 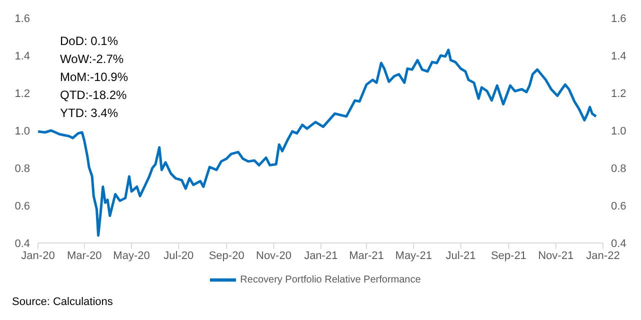 I want to click on annotation: YTD: 3.4%, so click(x=90, y=113).